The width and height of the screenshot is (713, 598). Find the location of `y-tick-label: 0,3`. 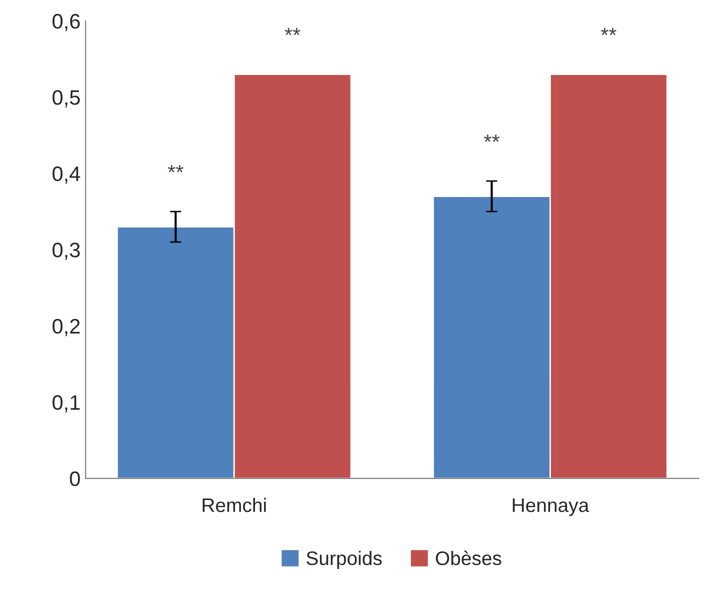

y-tick-label: 0,3 is located at coordinates (66, 251).